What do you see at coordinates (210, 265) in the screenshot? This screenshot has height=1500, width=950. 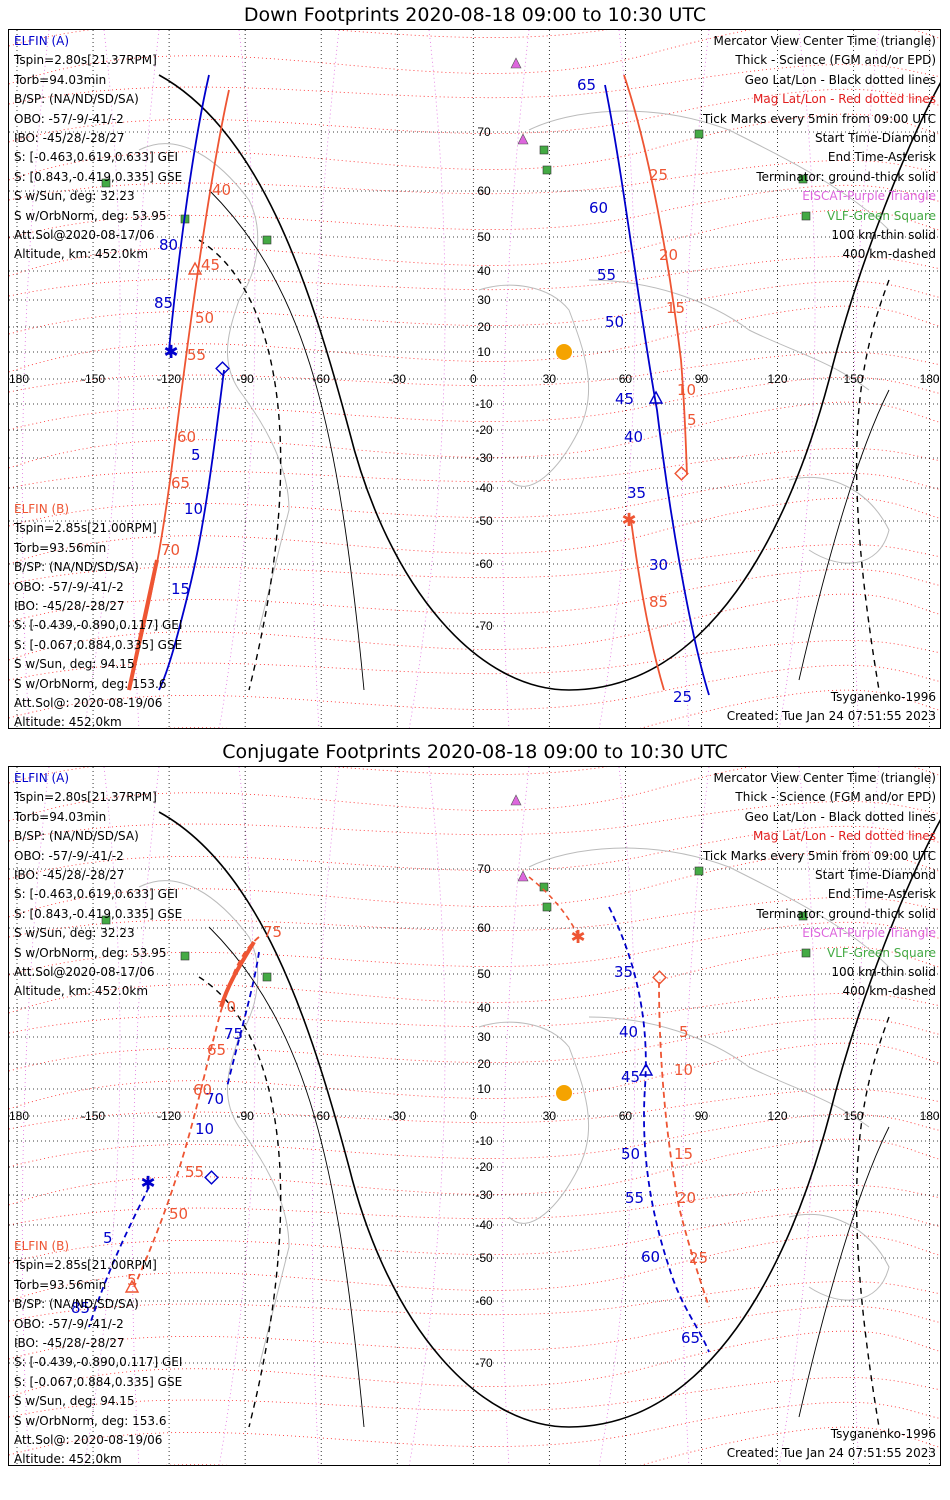 I see `elfin-b-tick-label: 45` at bounding box center [210, 265].